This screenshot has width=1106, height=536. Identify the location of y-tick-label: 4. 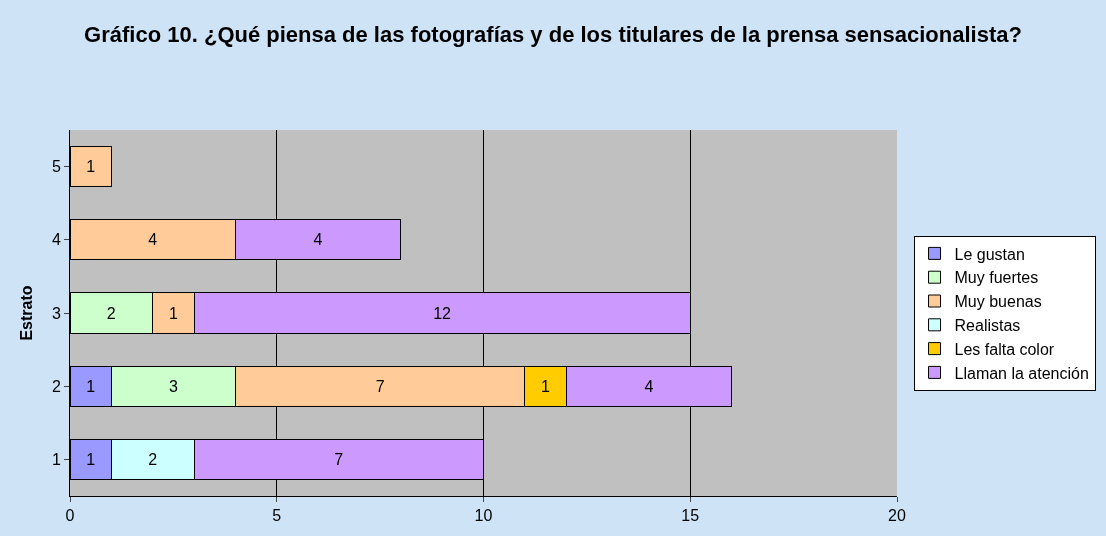
(56, 240).